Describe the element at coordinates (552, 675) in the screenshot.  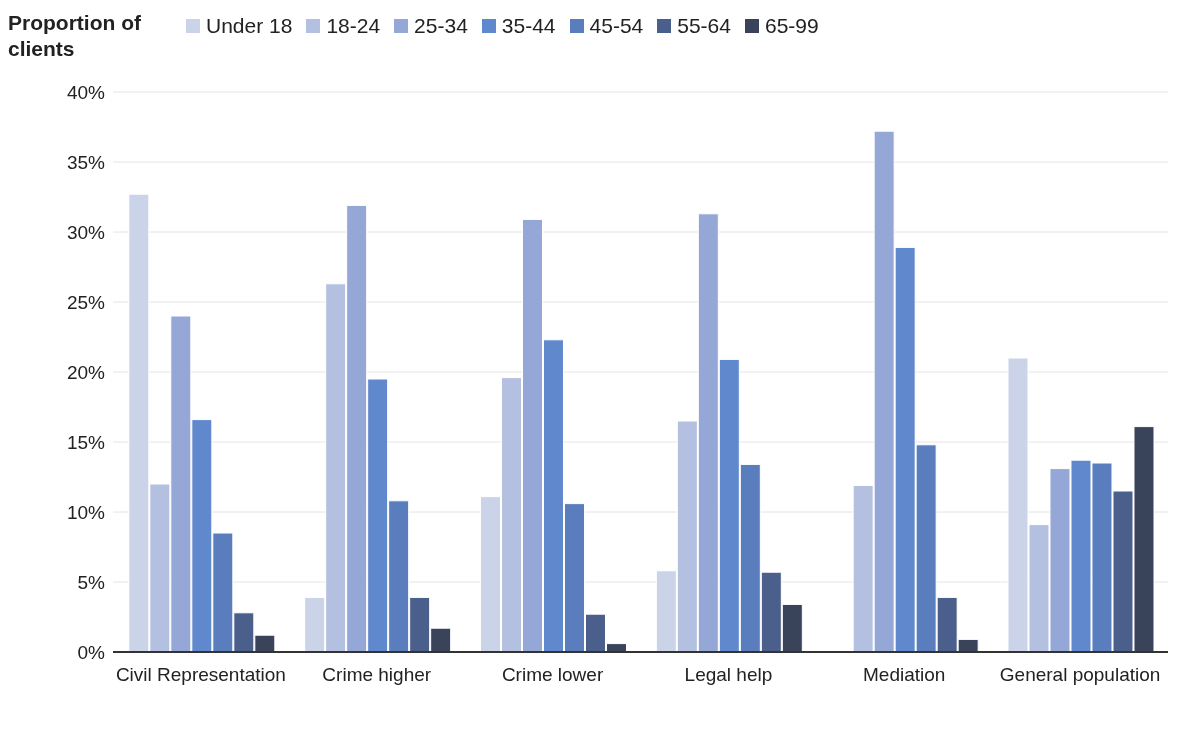
I see `x-tick-label: Crime lower` at that location.